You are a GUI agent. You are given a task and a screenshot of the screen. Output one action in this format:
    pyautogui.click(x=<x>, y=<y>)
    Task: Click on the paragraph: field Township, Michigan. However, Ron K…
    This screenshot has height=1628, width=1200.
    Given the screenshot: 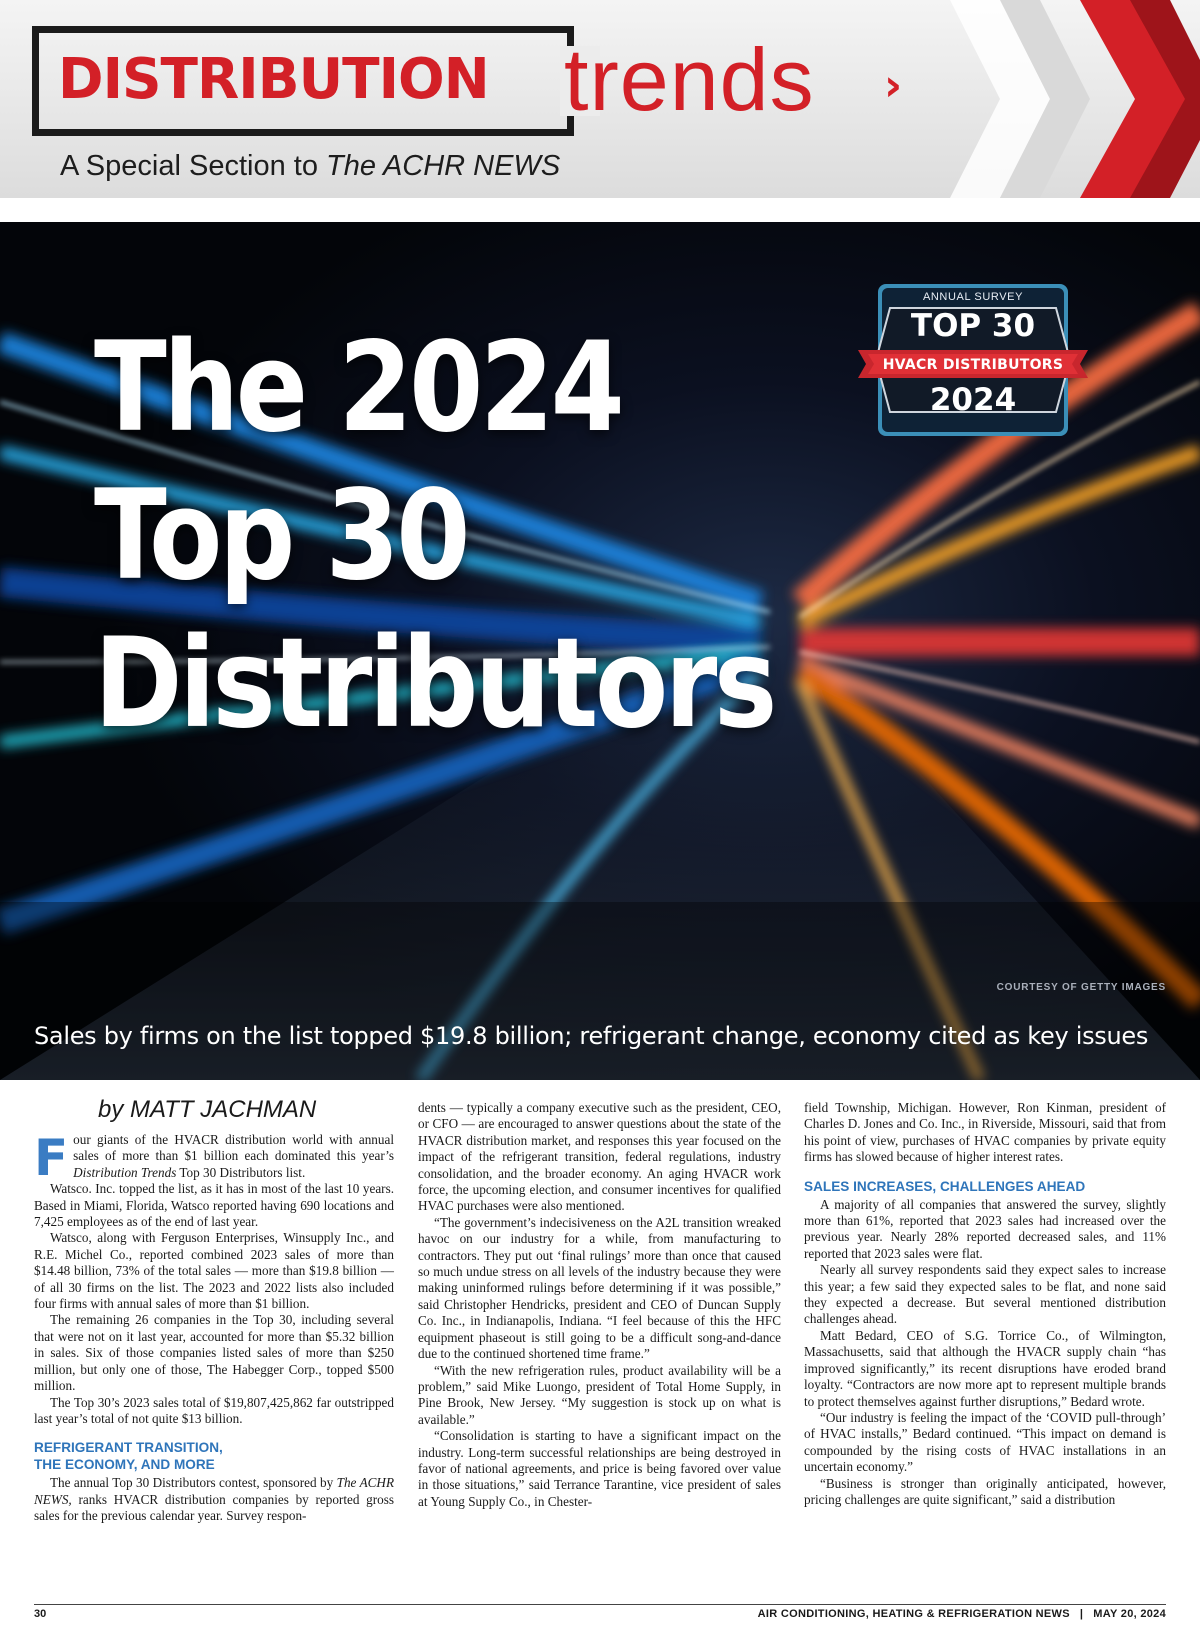 What is the action you would take?
    pyautogui.click(x=985, y=1132)
    